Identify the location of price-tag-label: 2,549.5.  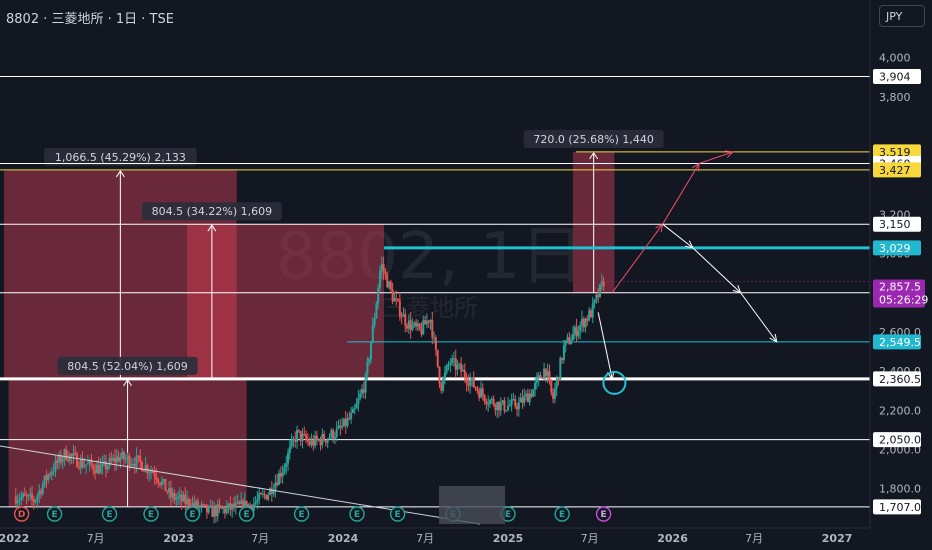
(900, 342).